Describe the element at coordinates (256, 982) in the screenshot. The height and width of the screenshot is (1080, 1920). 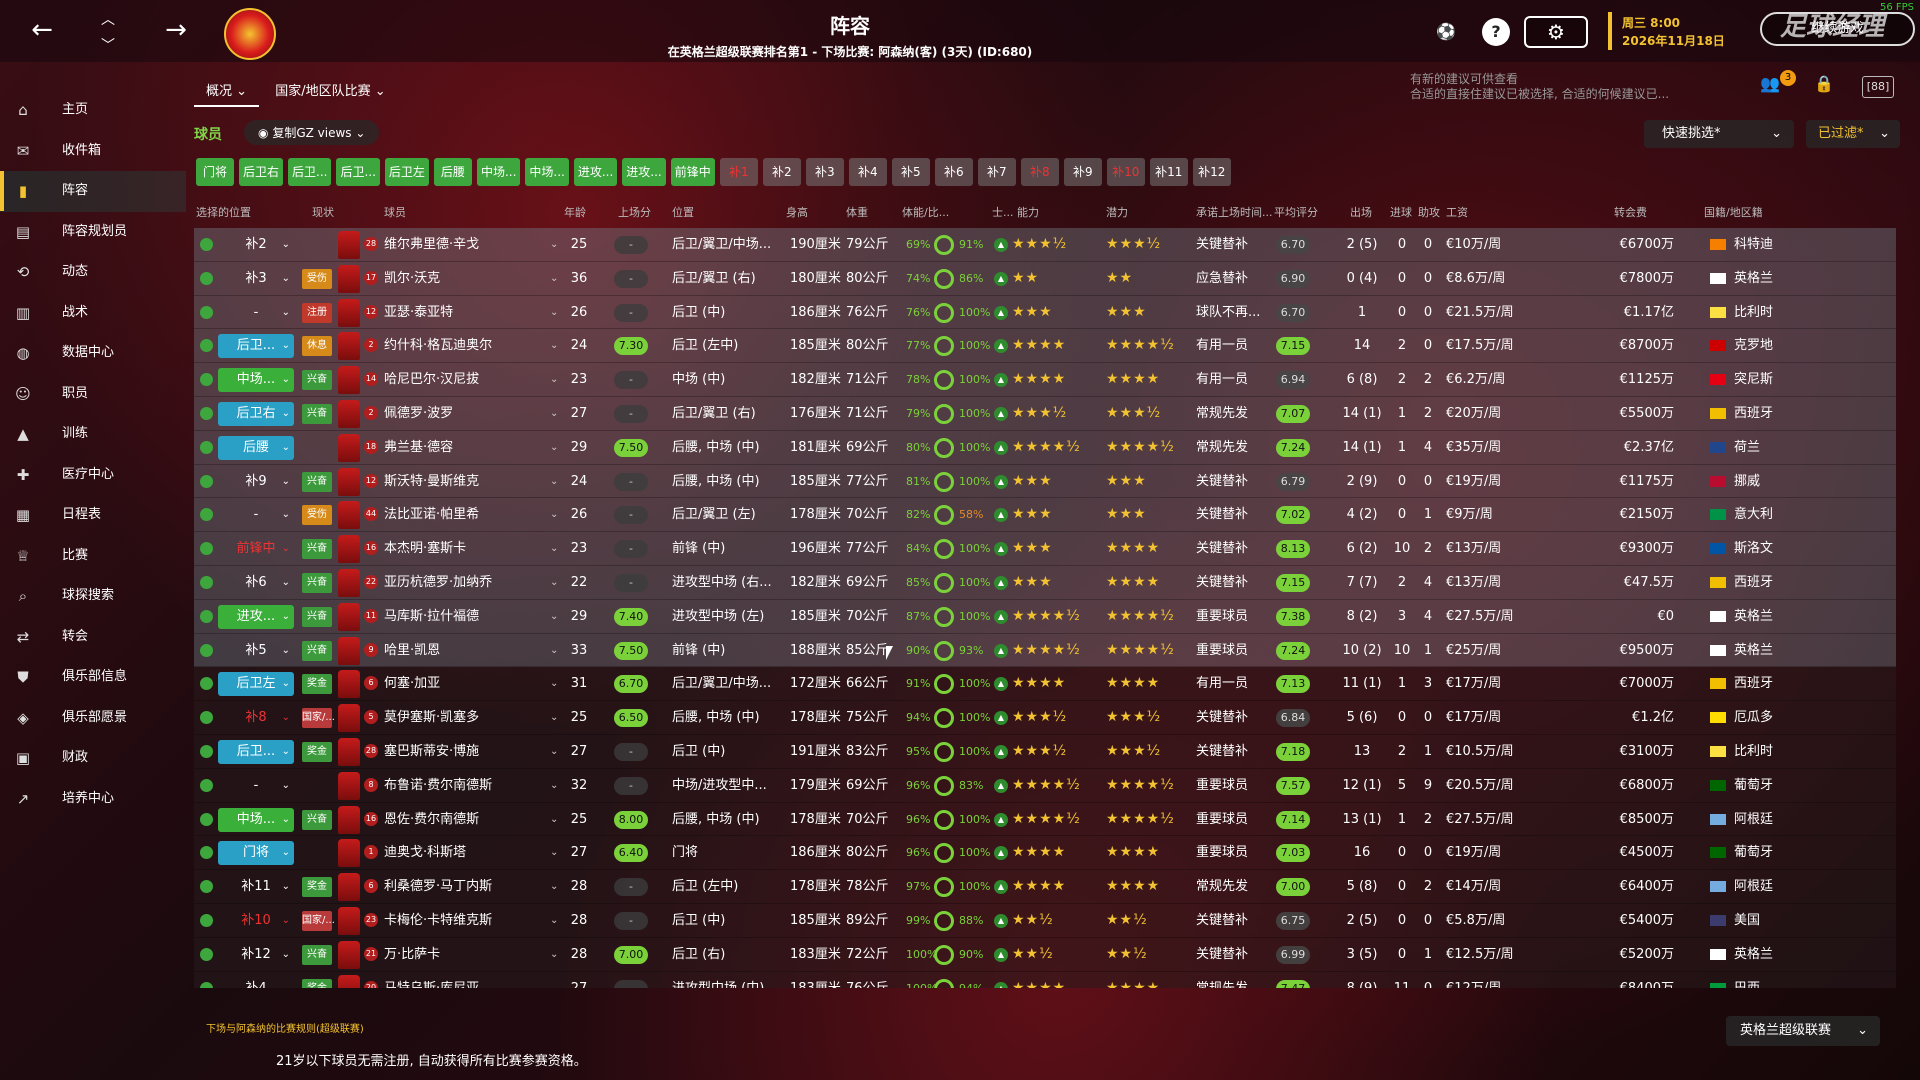
I see `selected-position-dropdown: 补4 ⌄` at that location.